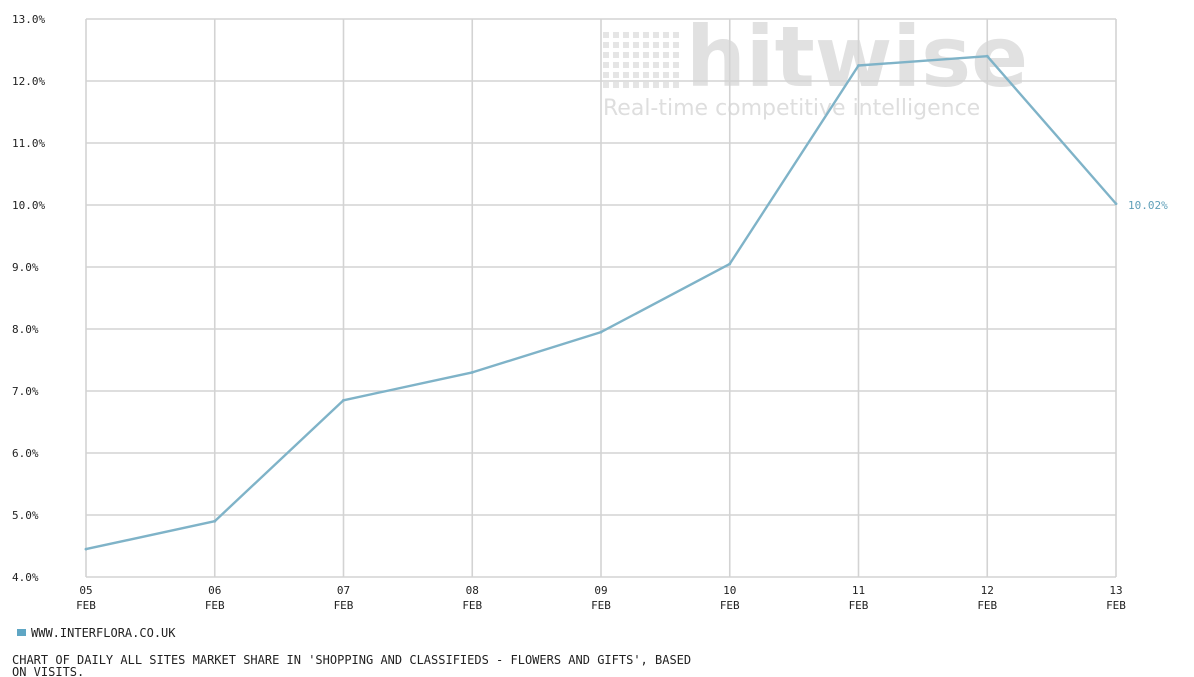 Image resolution: width=1194 pixels, height=677 pixels. I want to click on x-tick: 09 FEB, so click(601, 598).